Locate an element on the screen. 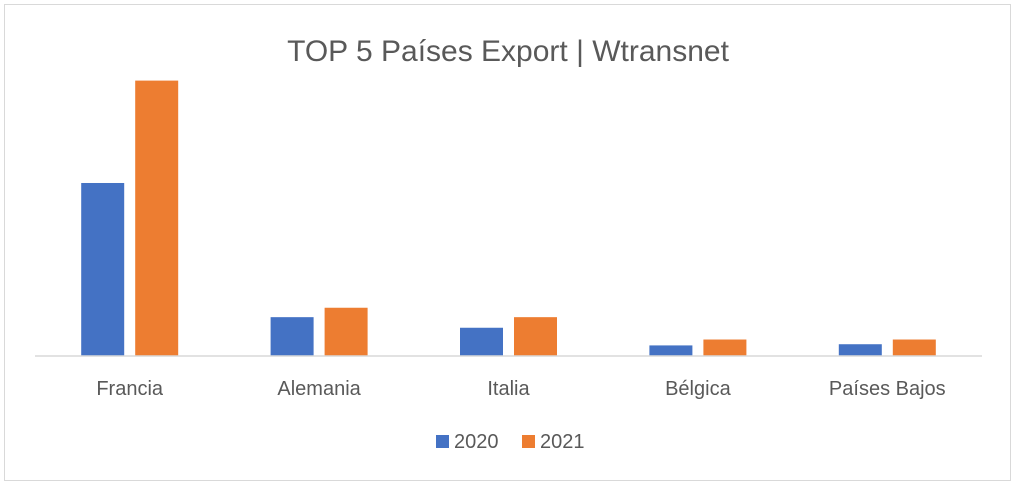 This screenshot has width=1017, height=487. bar-2021-países-bajos is located at coordinates (914, 347).